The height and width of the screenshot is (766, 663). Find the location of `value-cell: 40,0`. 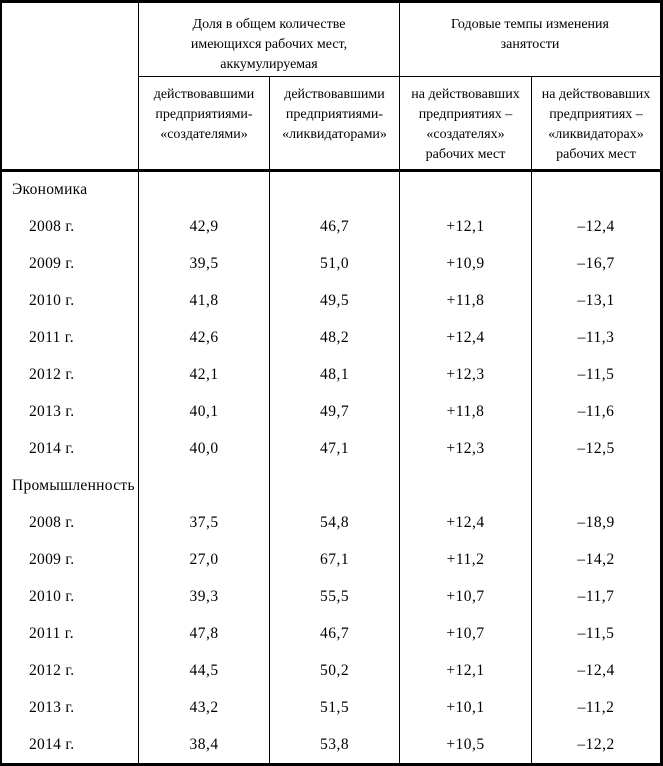

value-cell: 40,0 is located at coordinates (204, 449).